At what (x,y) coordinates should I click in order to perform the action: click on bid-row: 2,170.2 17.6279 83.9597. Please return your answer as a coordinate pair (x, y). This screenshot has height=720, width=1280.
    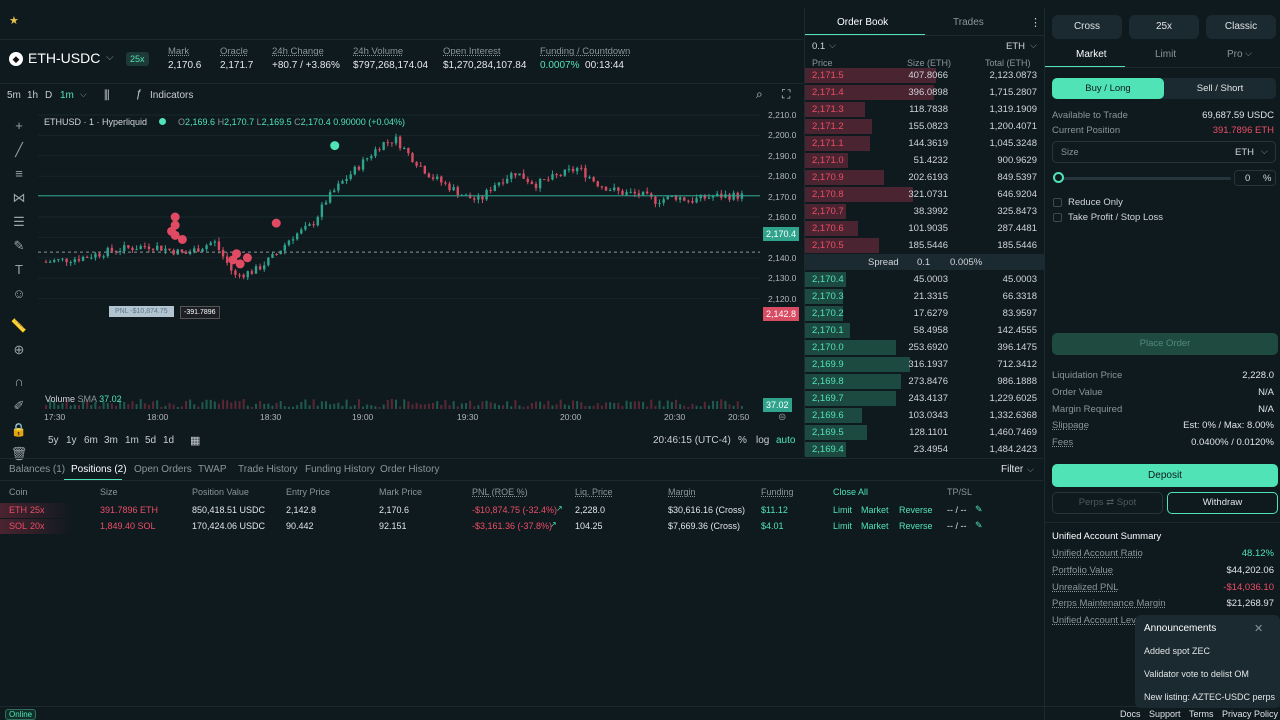
    Looking at the image, I should click on (924, 313).